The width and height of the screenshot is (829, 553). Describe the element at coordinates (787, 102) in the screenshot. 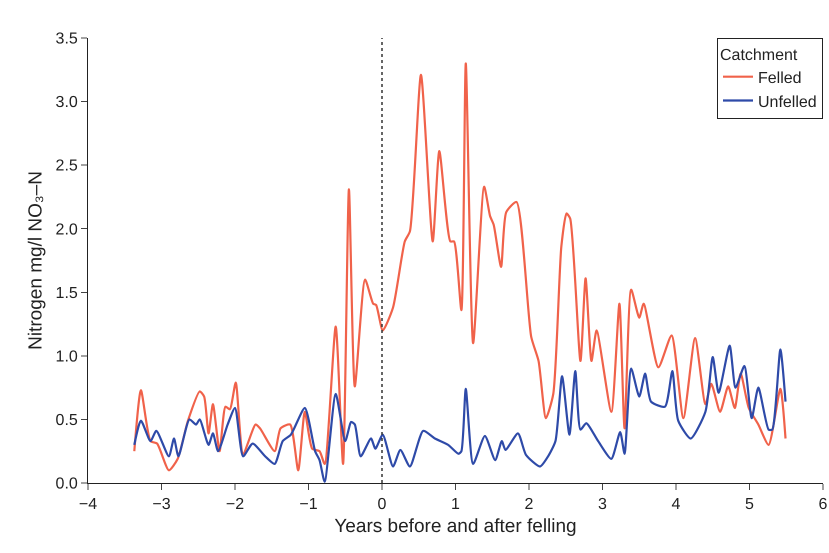

I see `legend-label: Unfelled` at that location.